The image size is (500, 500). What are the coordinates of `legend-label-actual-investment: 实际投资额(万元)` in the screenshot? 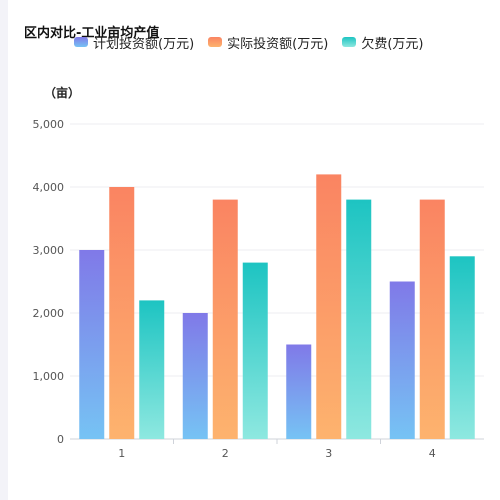 It's located at (278, 44).